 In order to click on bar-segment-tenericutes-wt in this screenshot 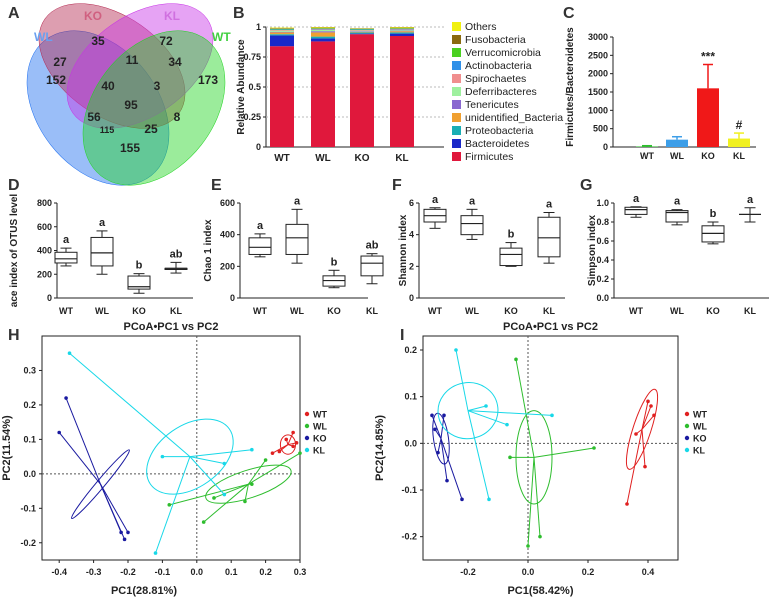, I will do `click(282, 32)`.